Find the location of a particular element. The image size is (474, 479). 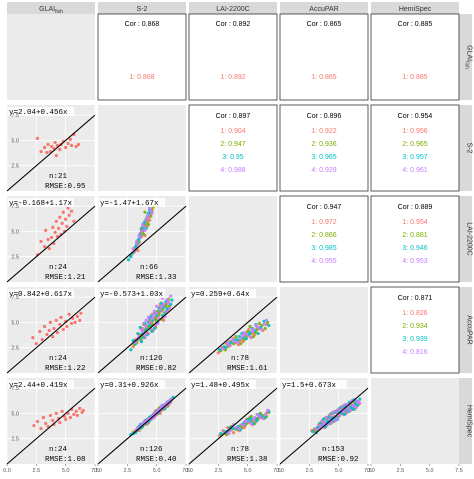

rmse-value: RMSE:0.95 is located at coordinates (65, 187).